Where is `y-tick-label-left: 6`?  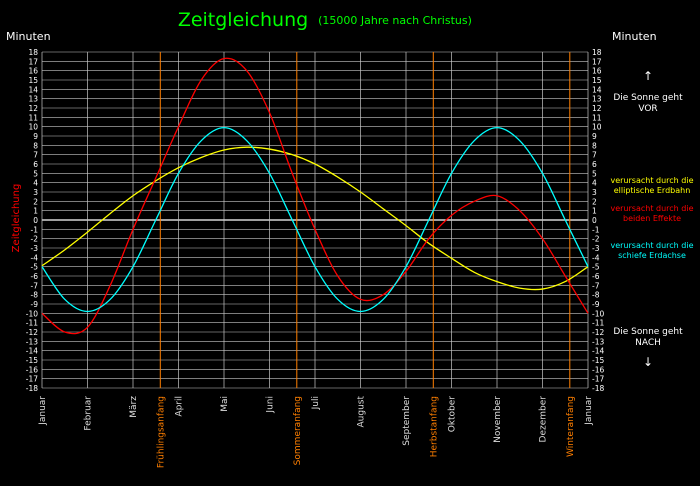 y-tick-label-left: 6 is located at coordinates (35, 164).